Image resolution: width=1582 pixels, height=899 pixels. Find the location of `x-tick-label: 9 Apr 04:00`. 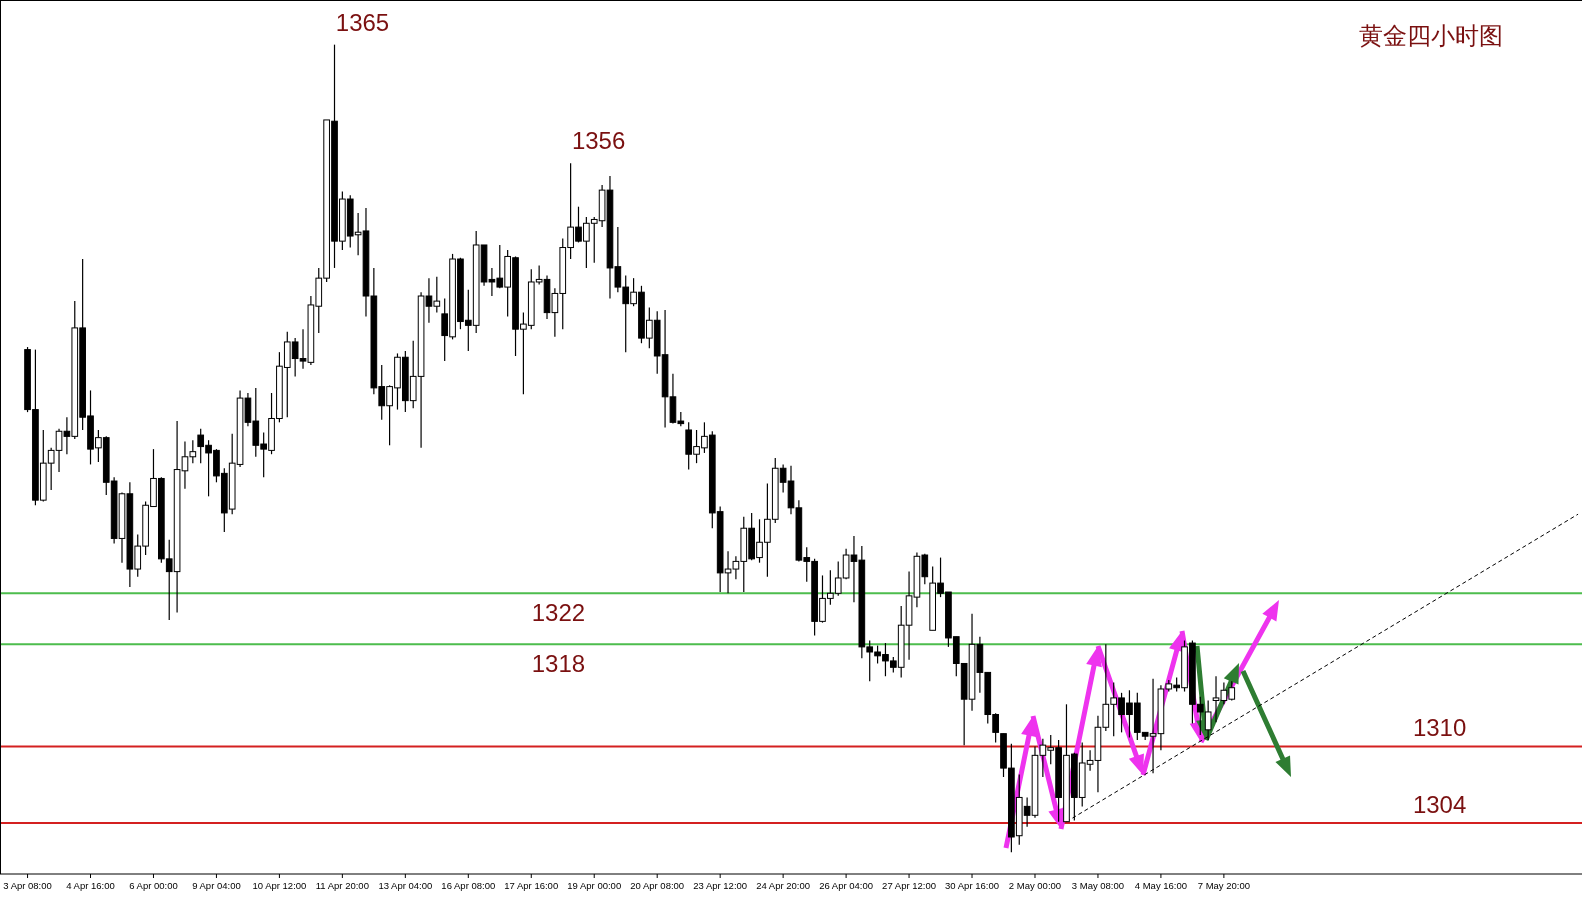

x-tick-label: 9 Apr 04:00 is located at coordinates (216, 885).